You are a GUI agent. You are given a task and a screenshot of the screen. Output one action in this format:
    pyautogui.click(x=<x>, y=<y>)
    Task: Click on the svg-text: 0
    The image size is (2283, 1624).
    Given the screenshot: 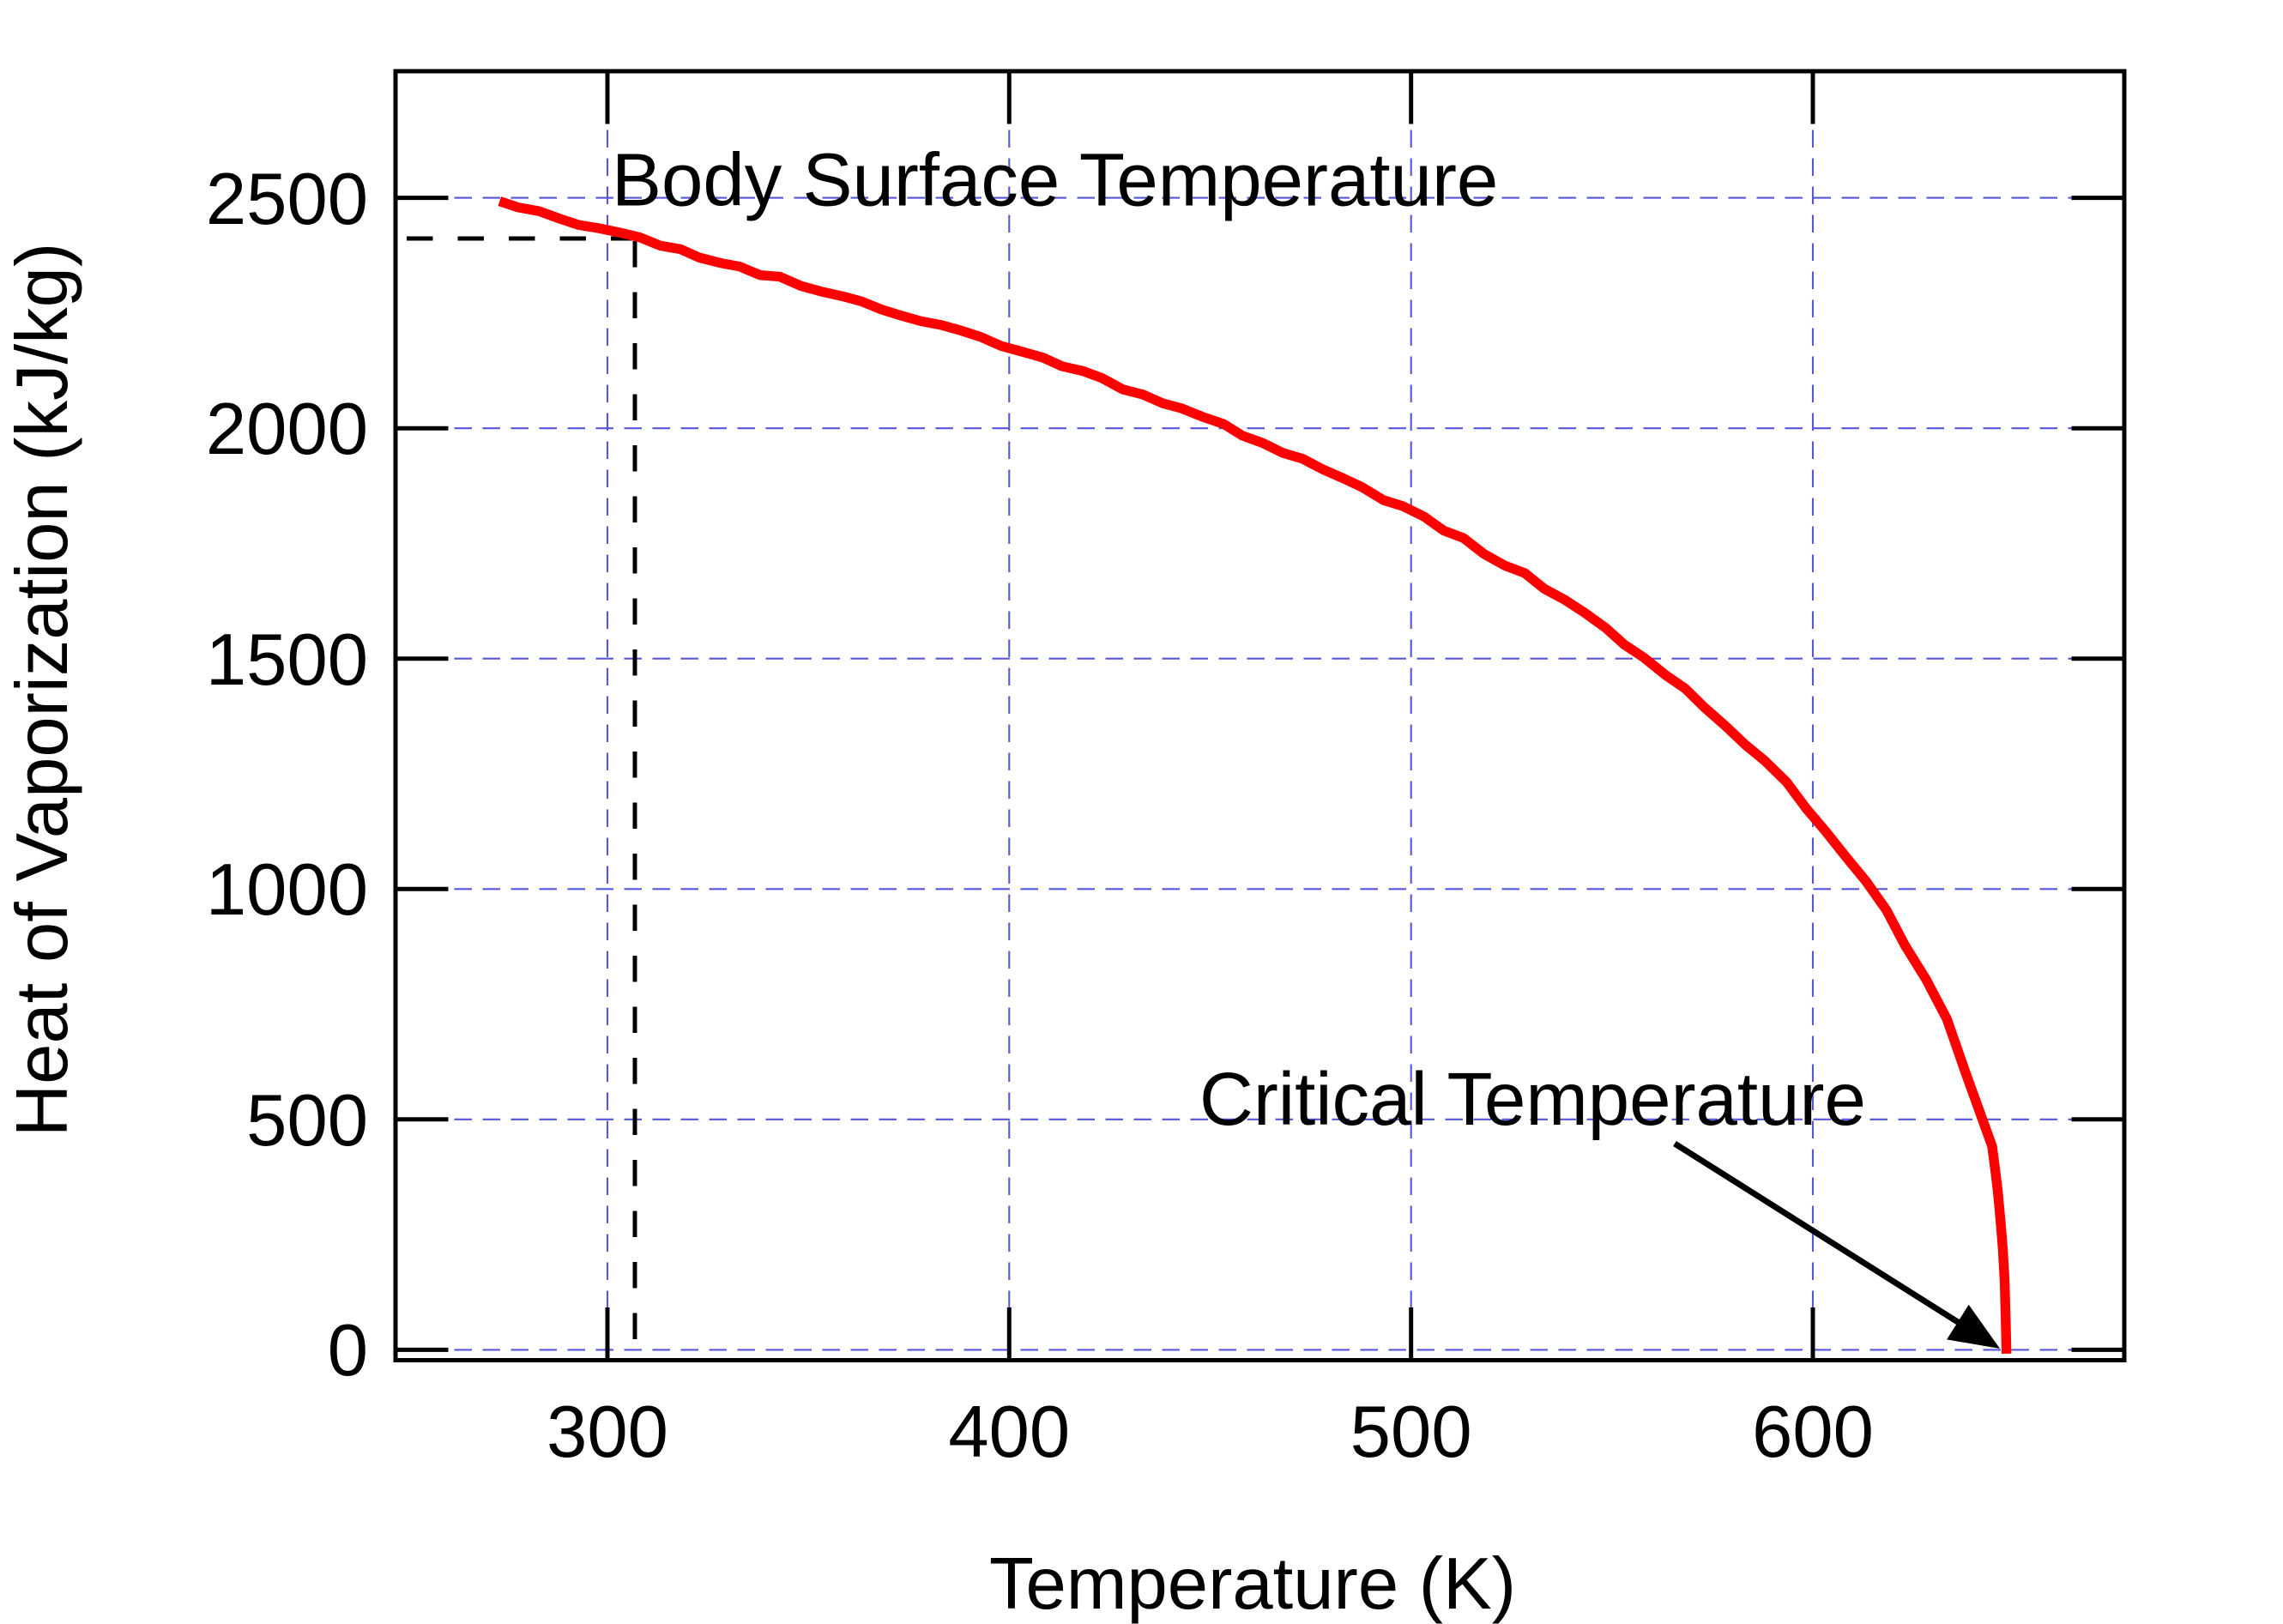 What is the action you would take?
    pyautogui.click(x=348, y=1351)
    